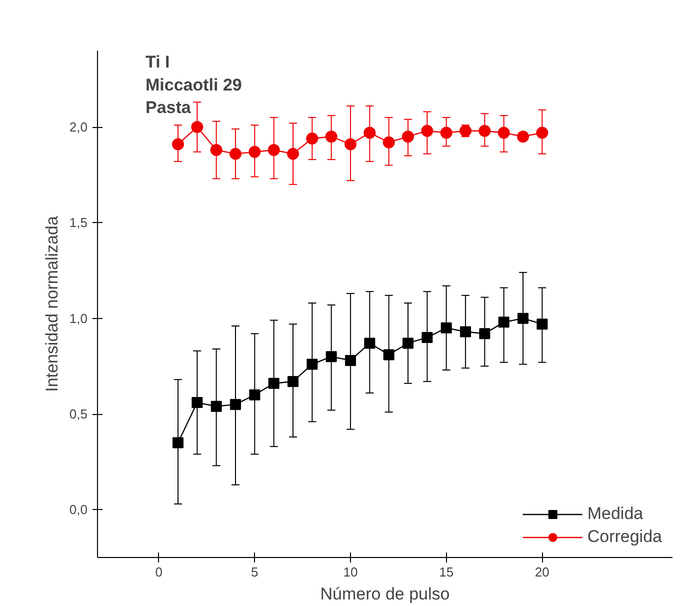 The width and height of the screenshot is (684, 606). What do you see at coordinates (194, 85) in the screenshot?
I see `text: Ti I Miccaotli 29 Pasta` at bounding box center [194, 85].